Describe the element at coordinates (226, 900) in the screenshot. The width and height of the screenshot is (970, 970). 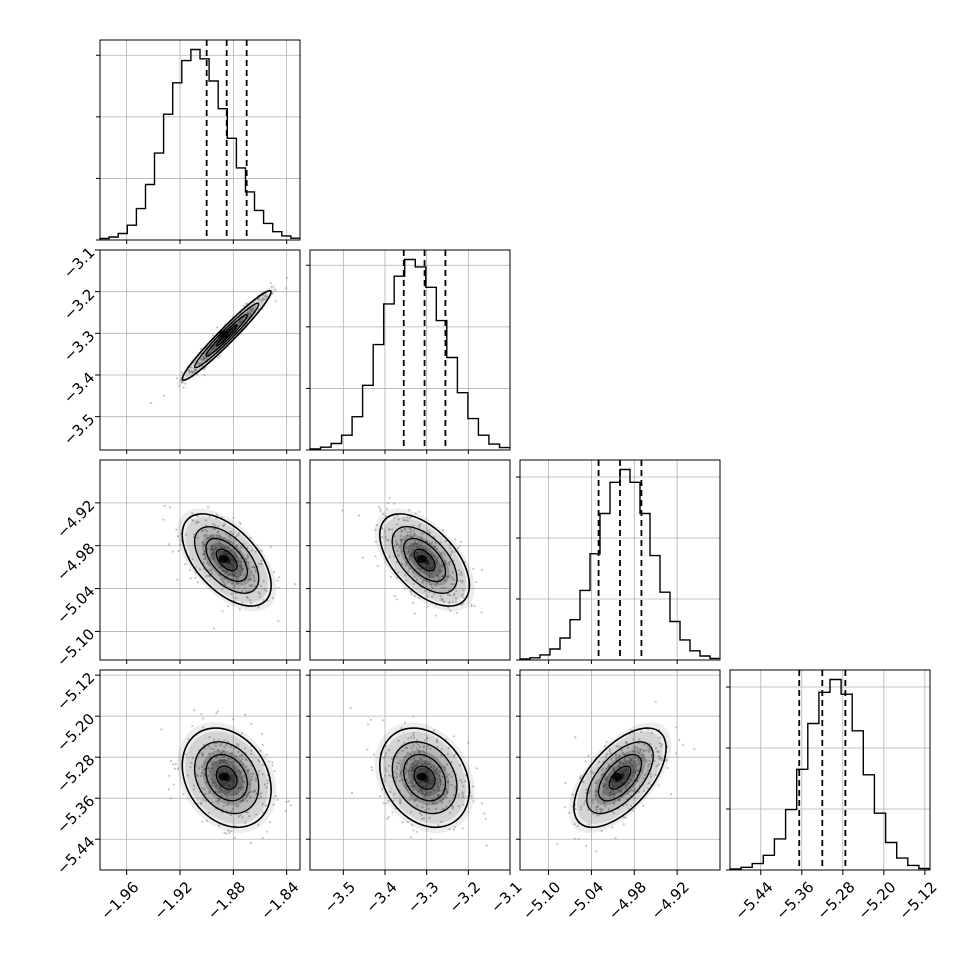
I see `x-tick-label: −1.88` at that location.